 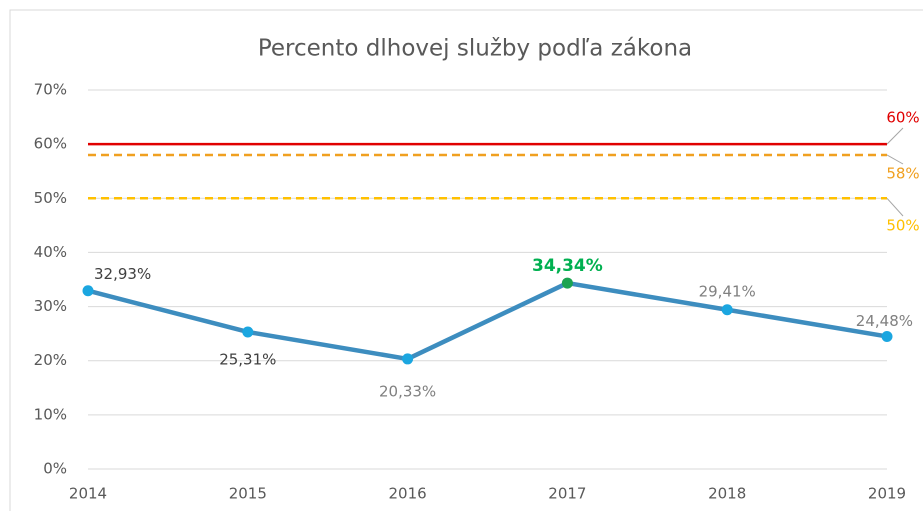 What do you see at coordinates (887, 494) in the screenshot?
I see `x-tick-label: 2019` at bounding box center [887, 494].